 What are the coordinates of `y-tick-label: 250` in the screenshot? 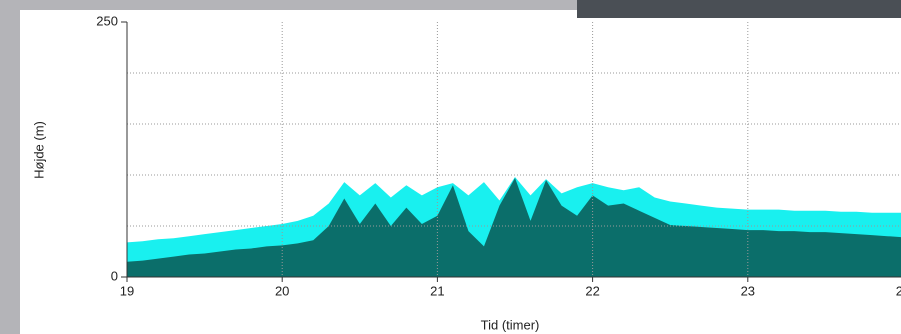 It's located at (107, 20).